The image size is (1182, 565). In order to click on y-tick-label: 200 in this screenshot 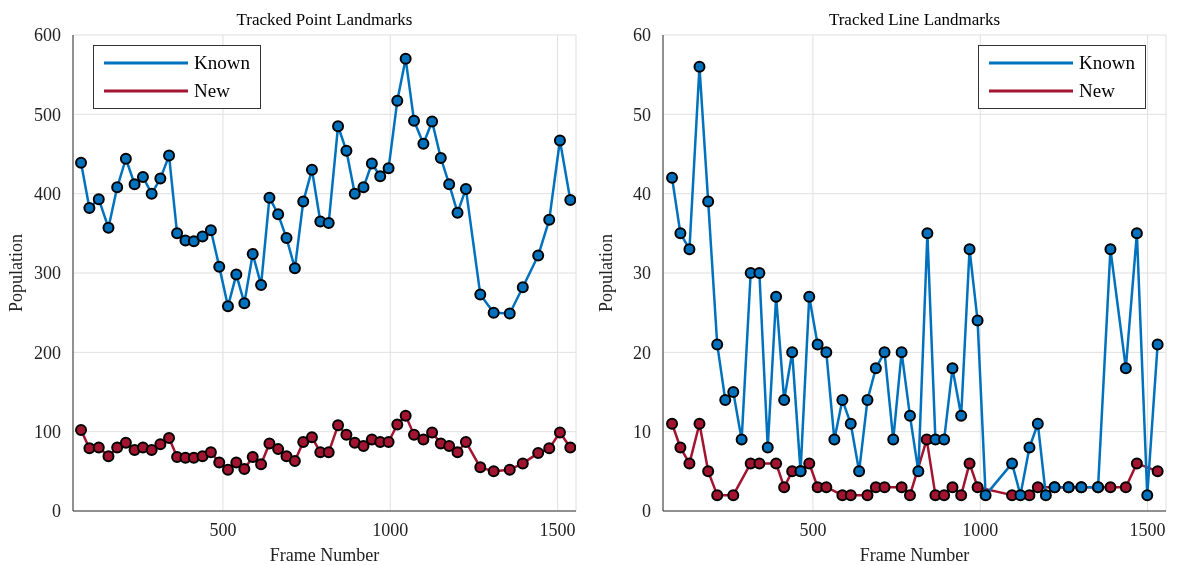, I will do `click(47, 352)`.